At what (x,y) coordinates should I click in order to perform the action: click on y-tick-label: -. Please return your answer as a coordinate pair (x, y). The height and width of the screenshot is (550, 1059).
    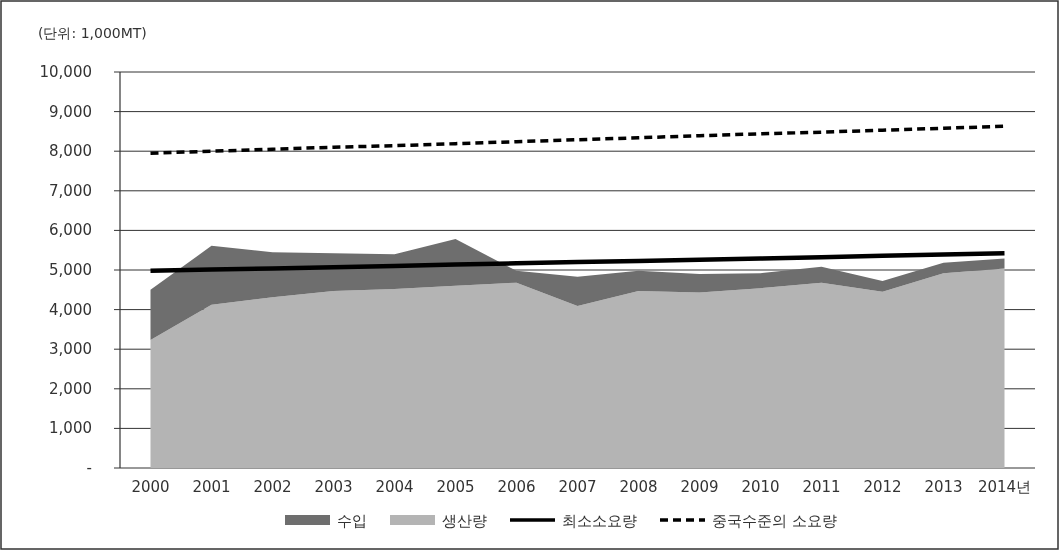
    Looking at the image, I should click on (89, 468).